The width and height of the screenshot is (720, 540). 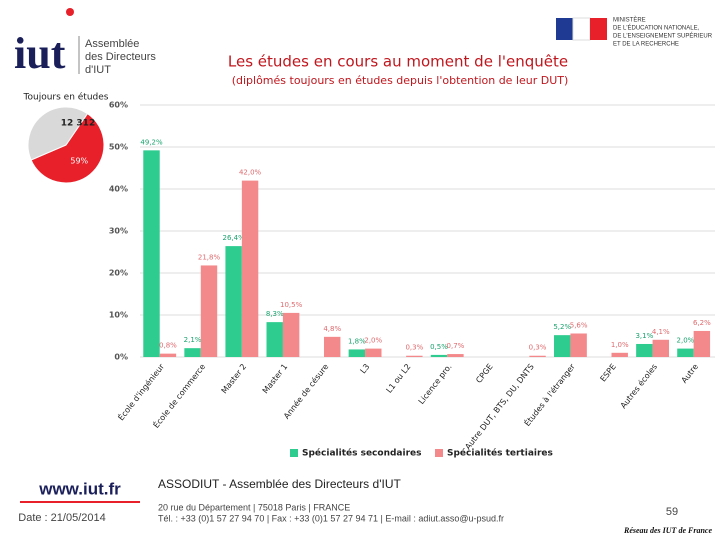 I want to click on y-tick-label: 20%, so click(x=118, y=273).